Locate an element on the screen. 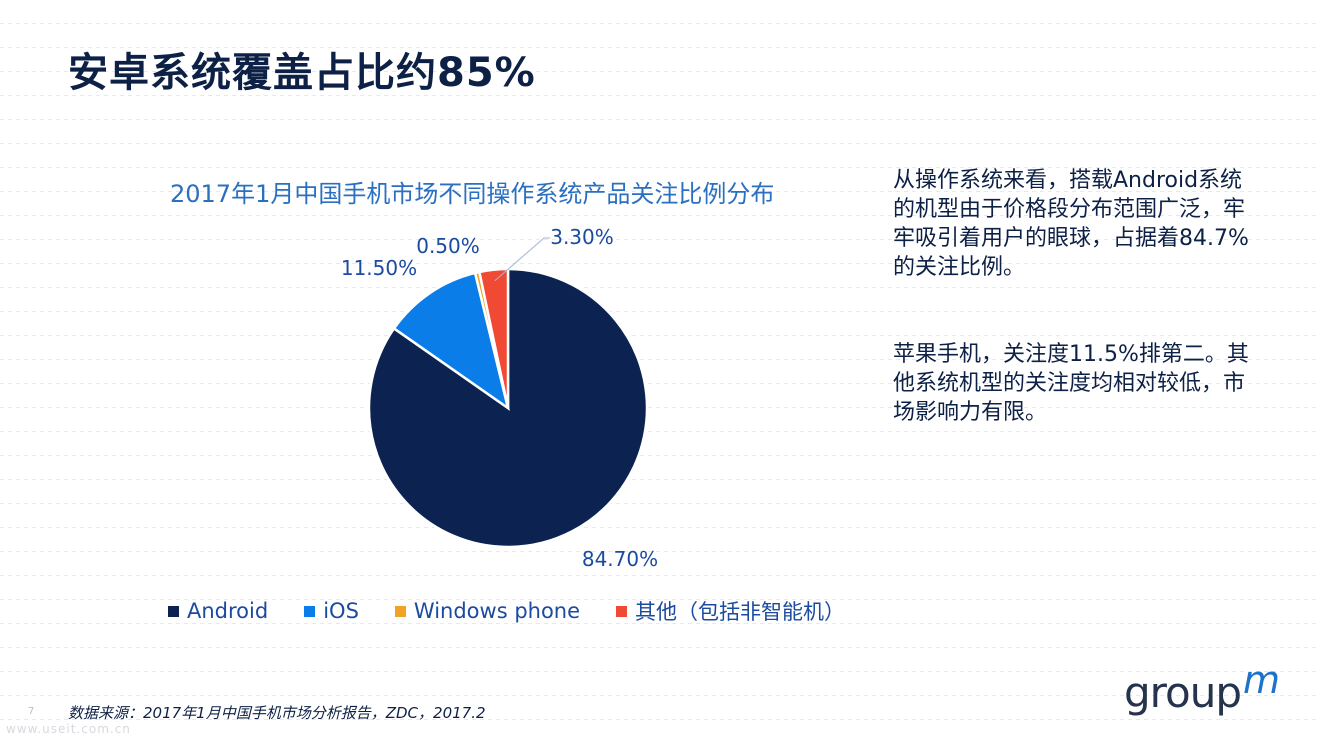 The height and width of the screenshot is (743, 1320). legend-item-other: 其他（包括非智能机） is located at coordinates (730, 611).